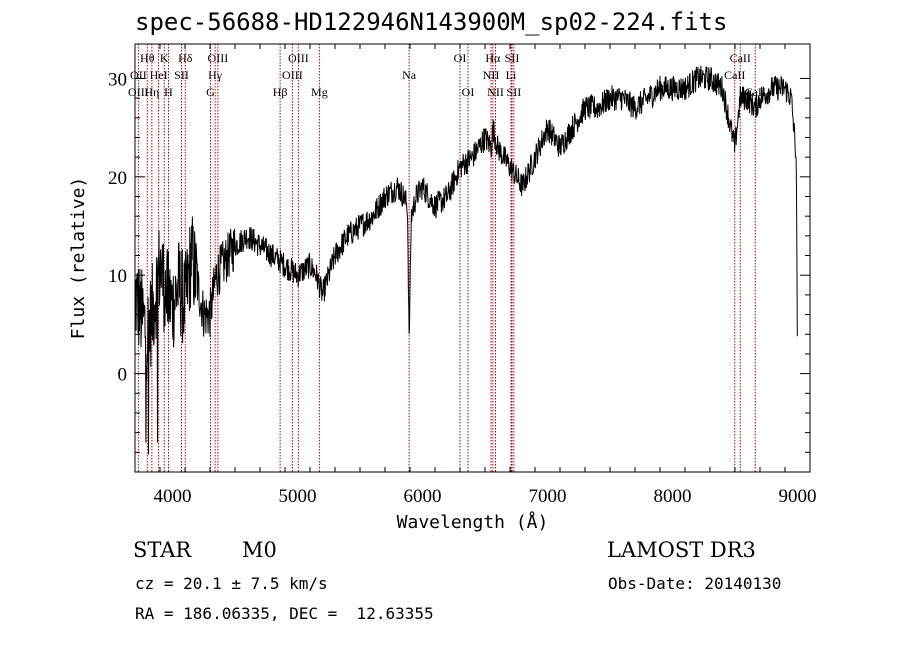 The image size is (900, 649). What do you see at coordinates (548, 496) in the screenshot?
I see `x-tick-label: 7000` at bounding box center [548, 496].